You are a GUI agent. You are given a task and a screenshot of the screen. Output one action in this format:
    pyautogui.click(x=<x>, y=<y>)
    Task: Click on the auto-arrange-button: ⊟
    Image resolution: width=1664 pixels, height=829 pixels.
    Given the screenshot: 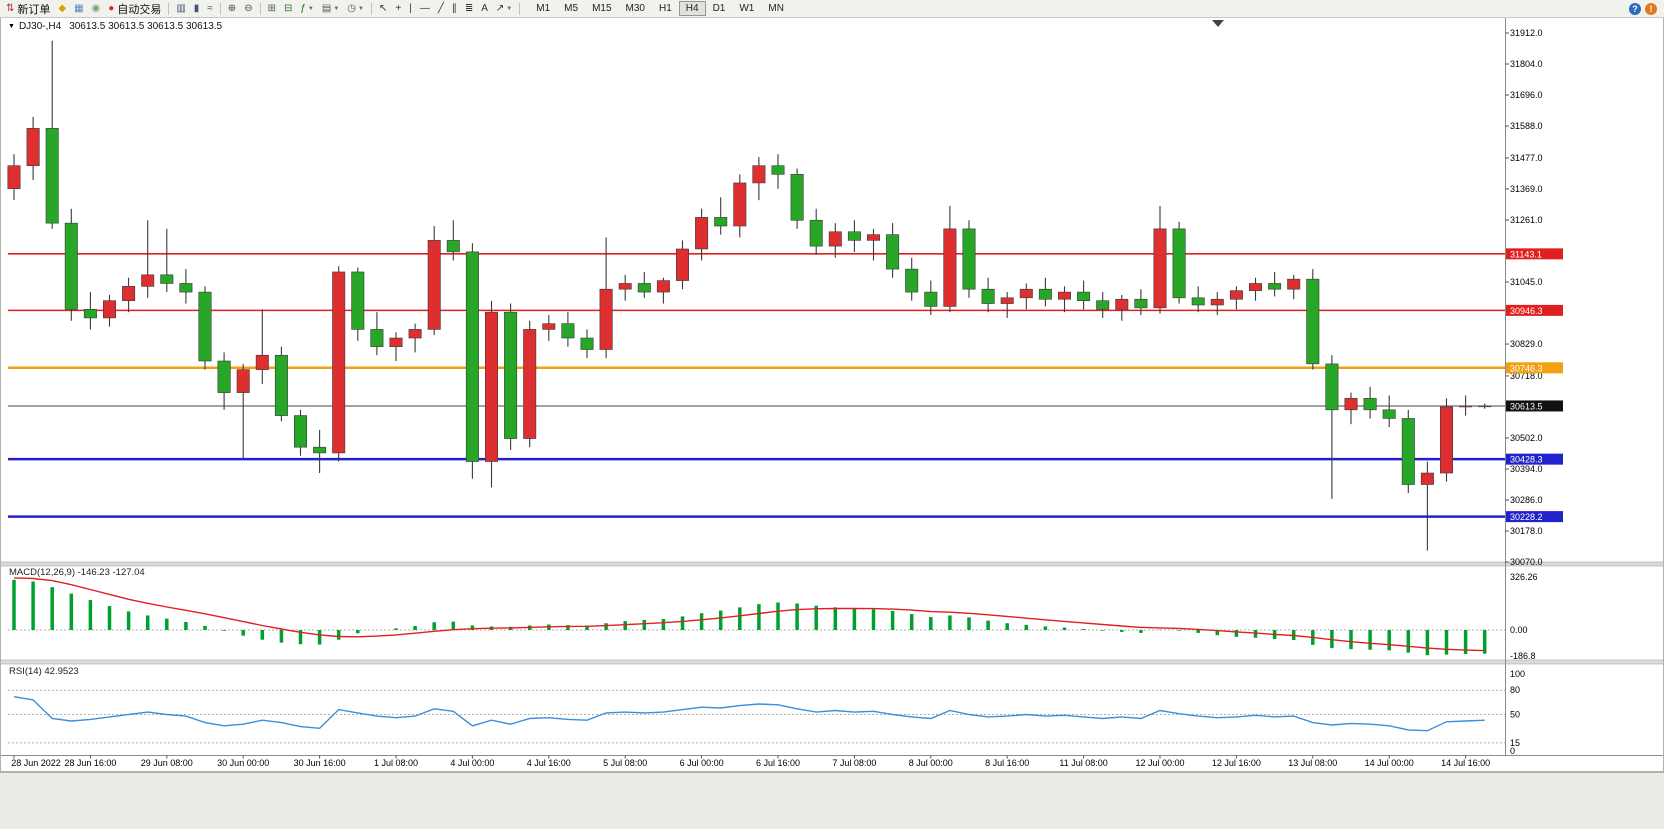 What is the action you would take?
    pyautogui.click(x=288, y=8)
    